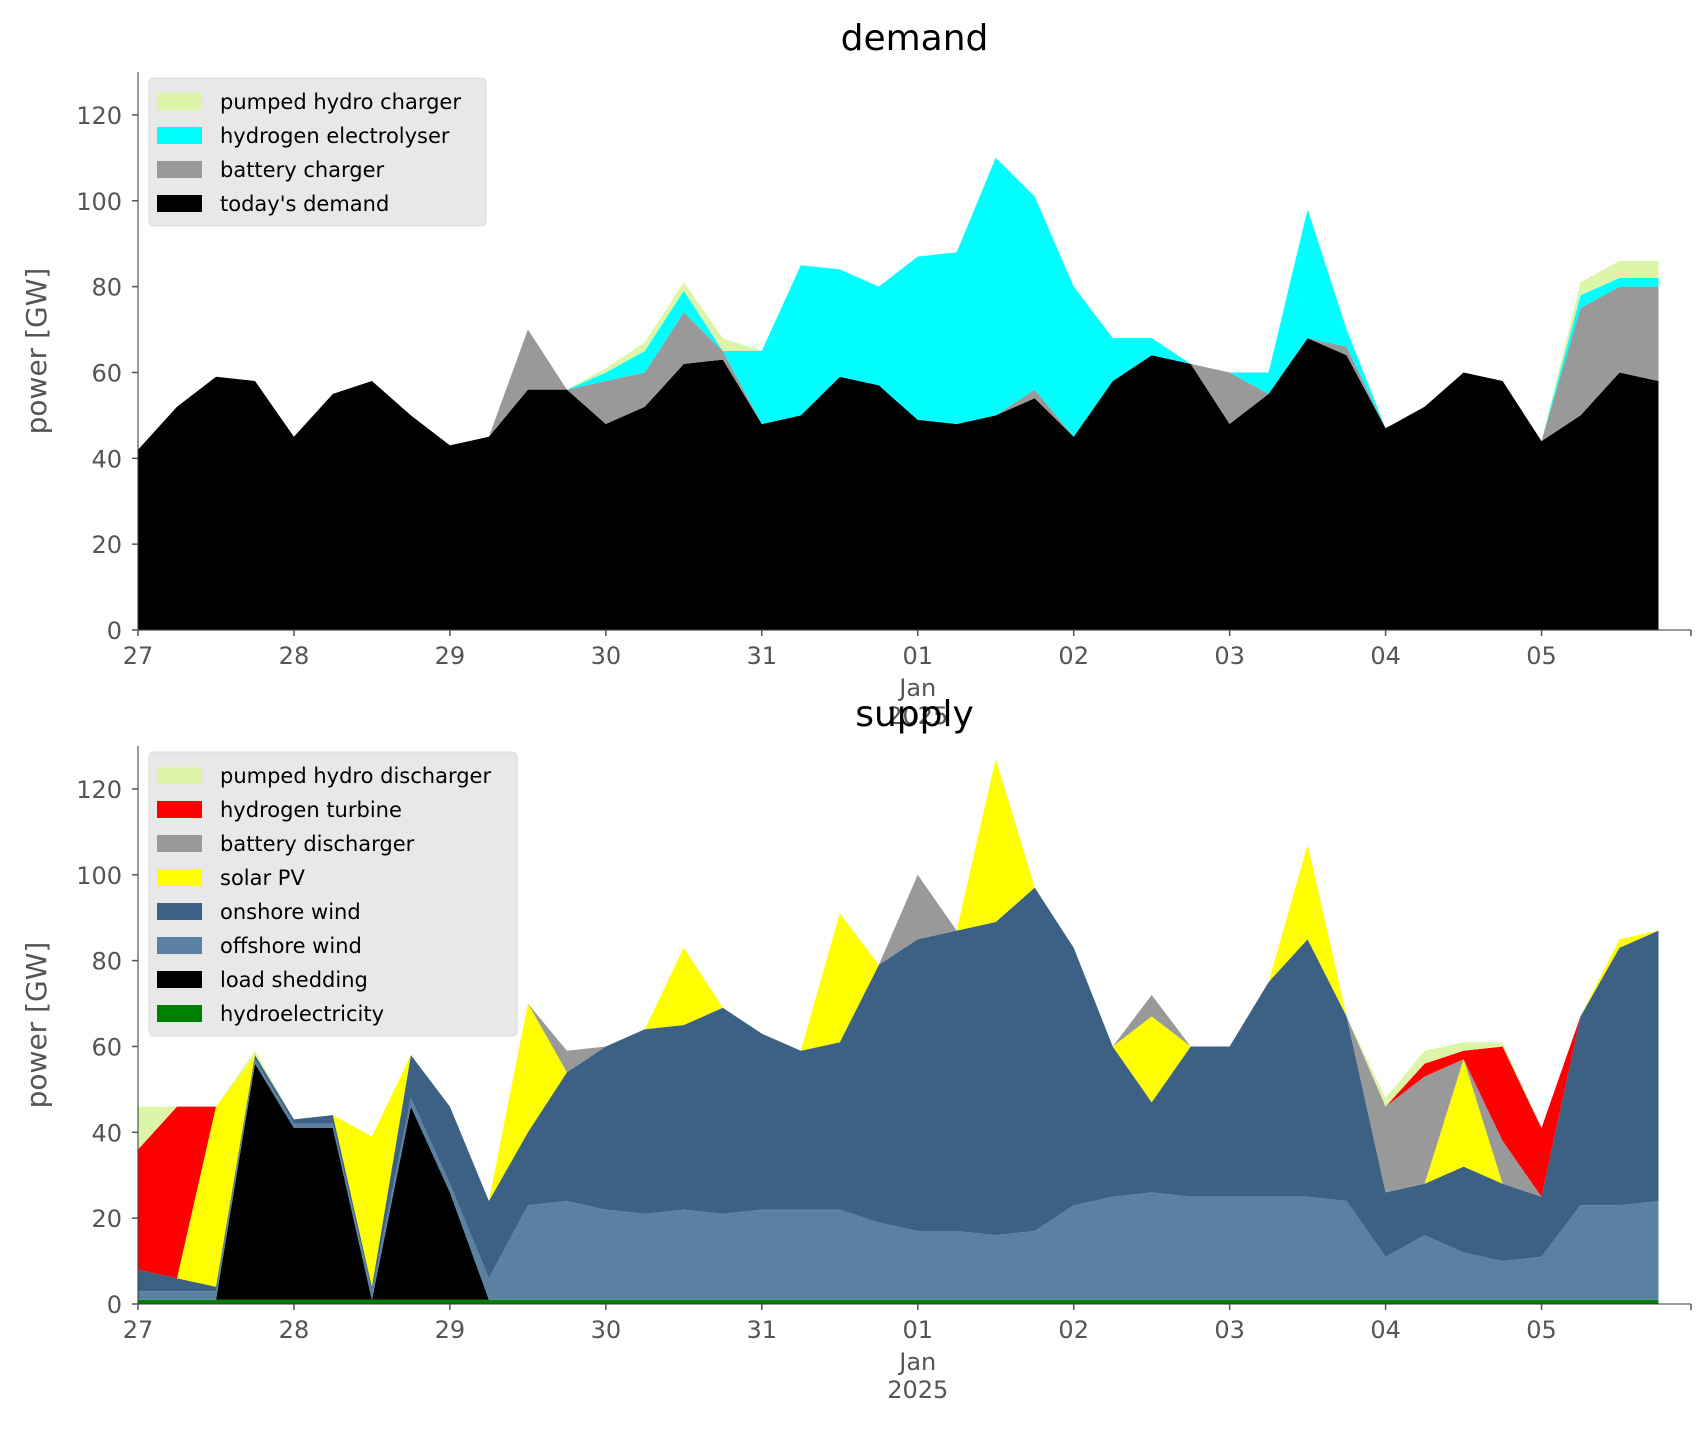  I want to click on legend-item-label: hydrogen electrolyser, so click(335, 136).